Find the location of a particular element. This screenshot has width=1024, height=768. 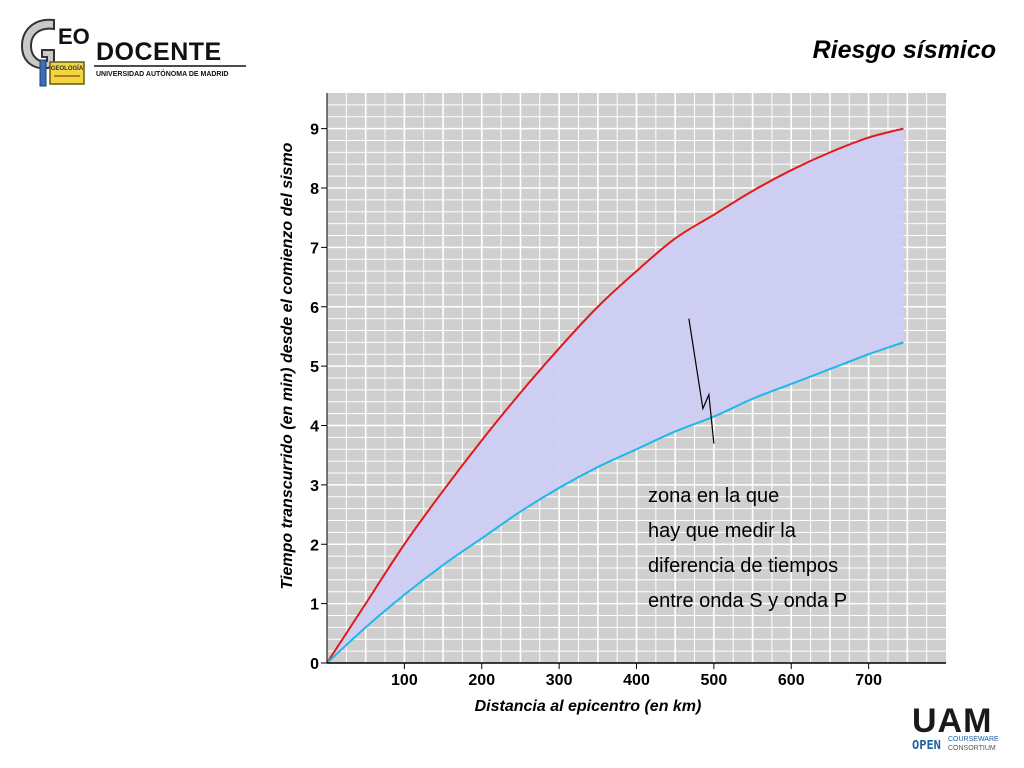

y-tick-label: 9 is located at coordinates (314, 130).